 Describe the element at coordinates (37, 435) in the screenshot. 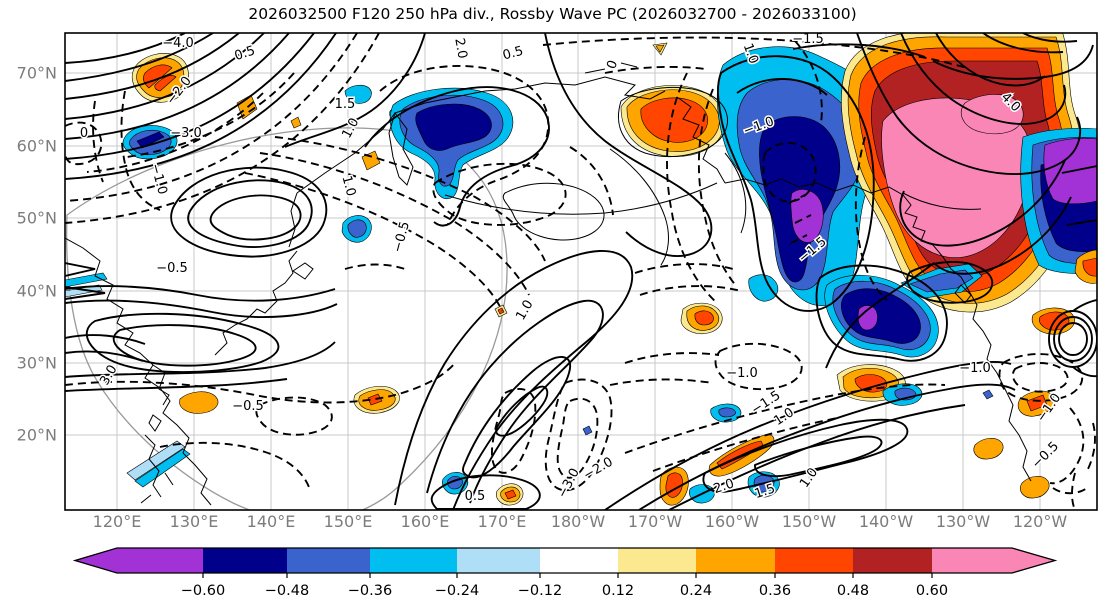

I see `lat-tick-label: 20°N` at that location.